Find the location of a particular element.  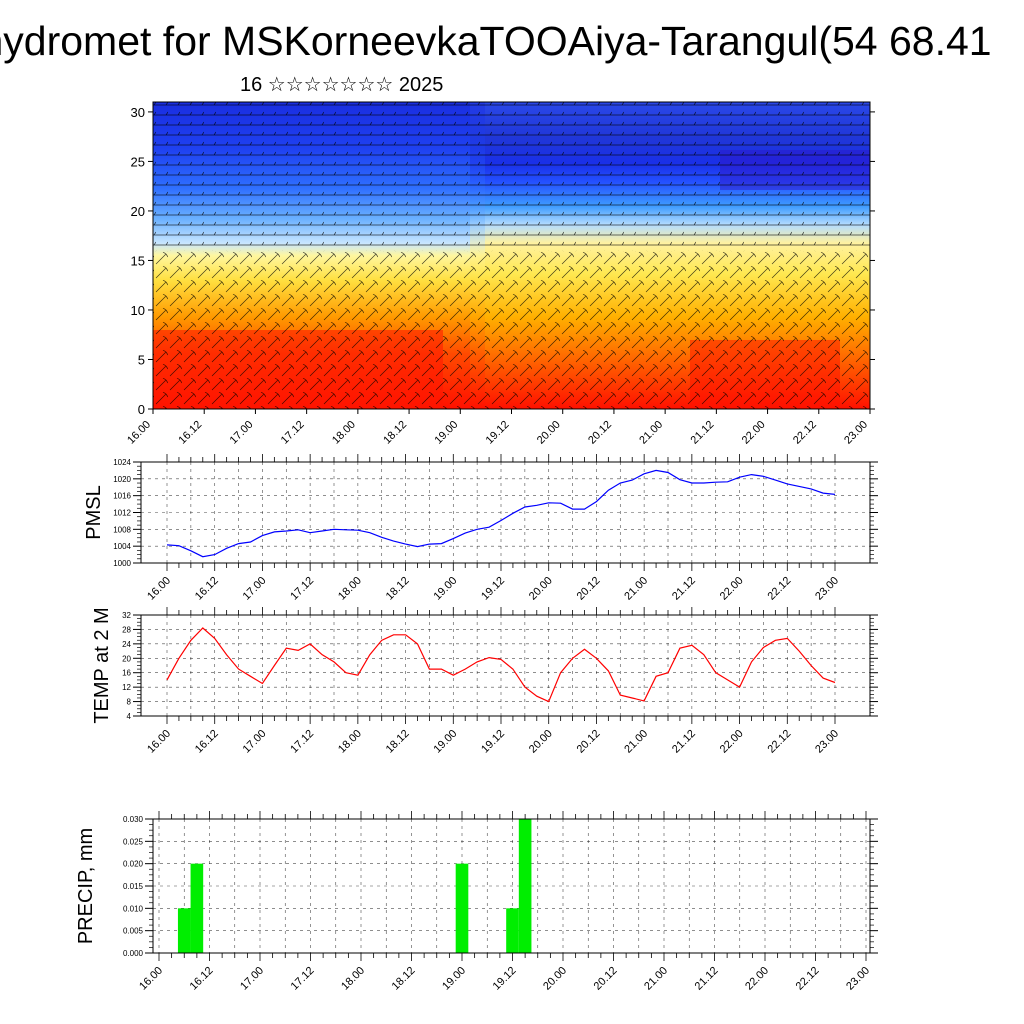

y-tick-label: 15 is located at coordinates (138, 260).